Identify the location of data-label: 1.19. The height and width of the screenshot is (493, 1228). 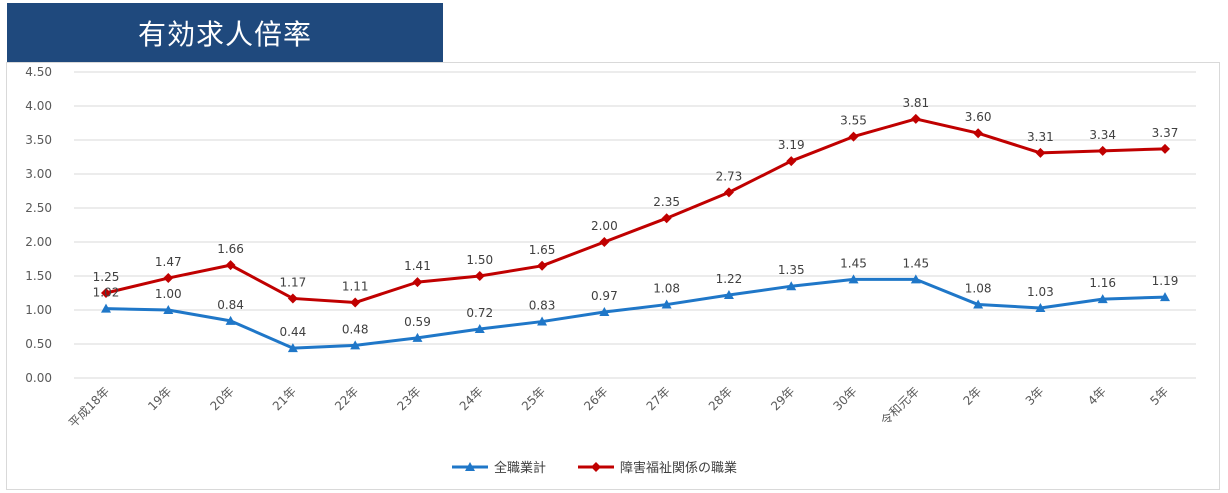
(1165, 281).